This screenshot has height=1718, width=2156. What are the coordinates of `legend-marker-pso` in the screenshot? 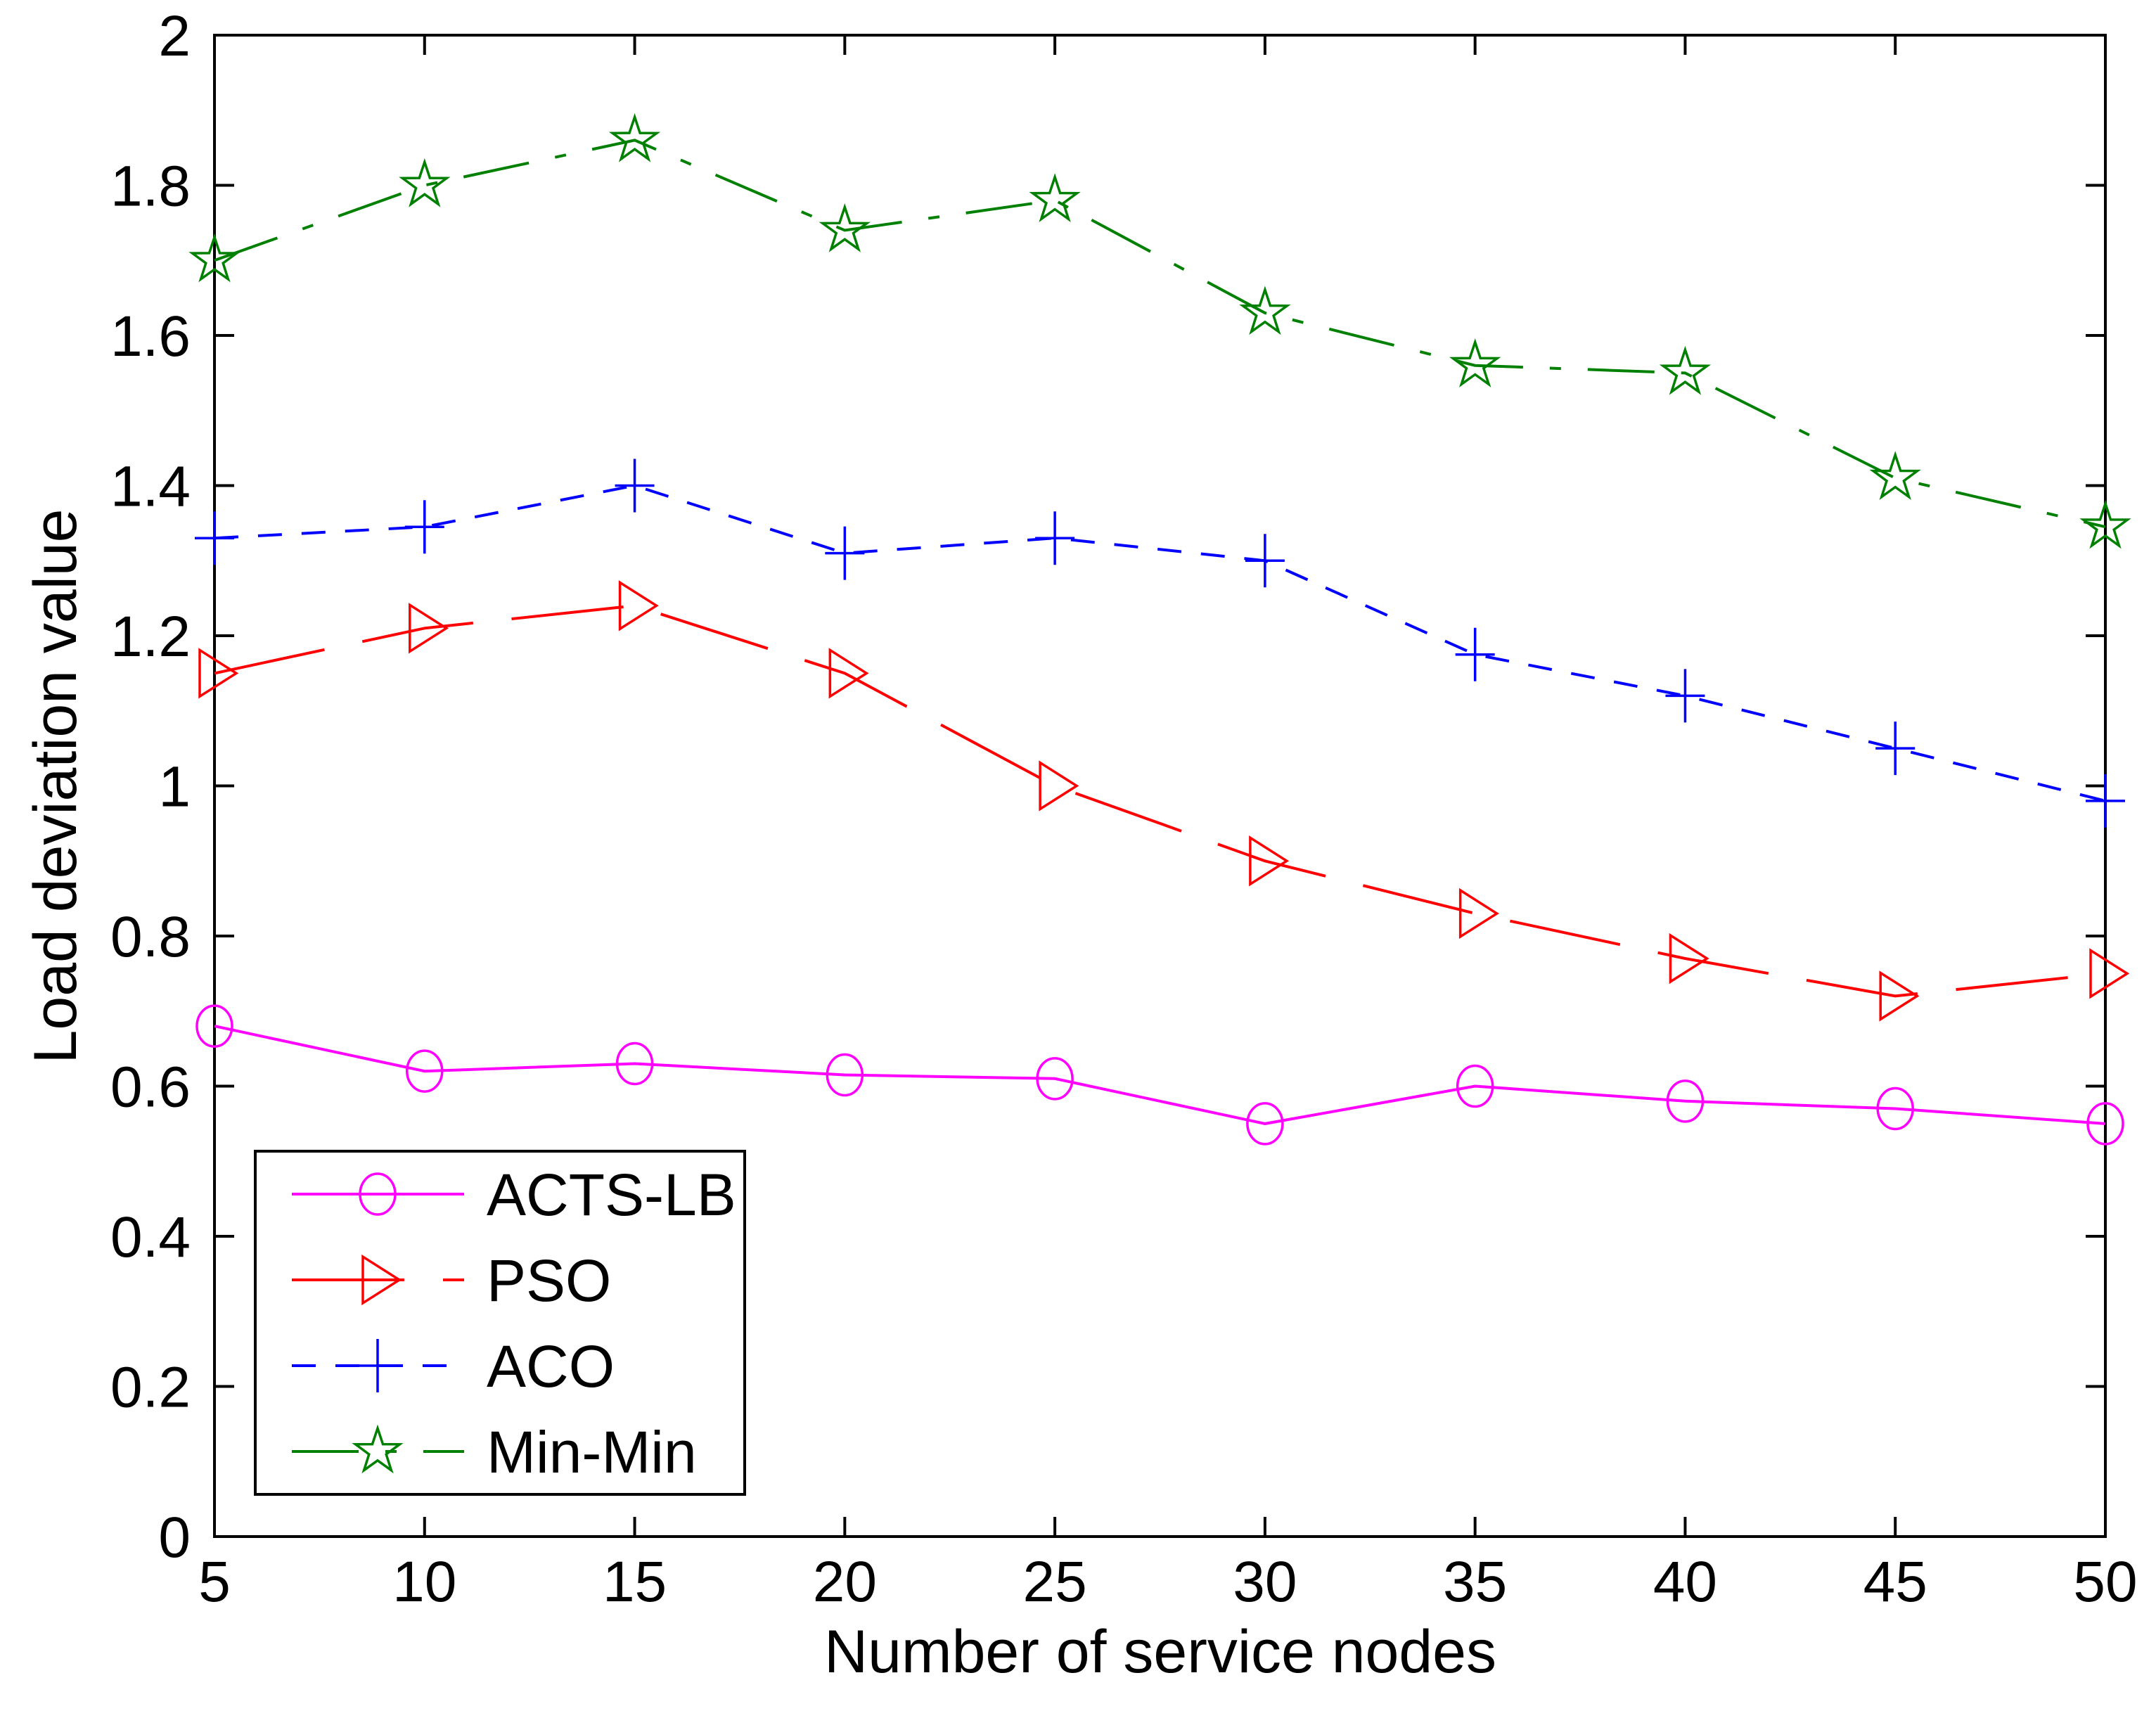 It's located at (381, 1280).